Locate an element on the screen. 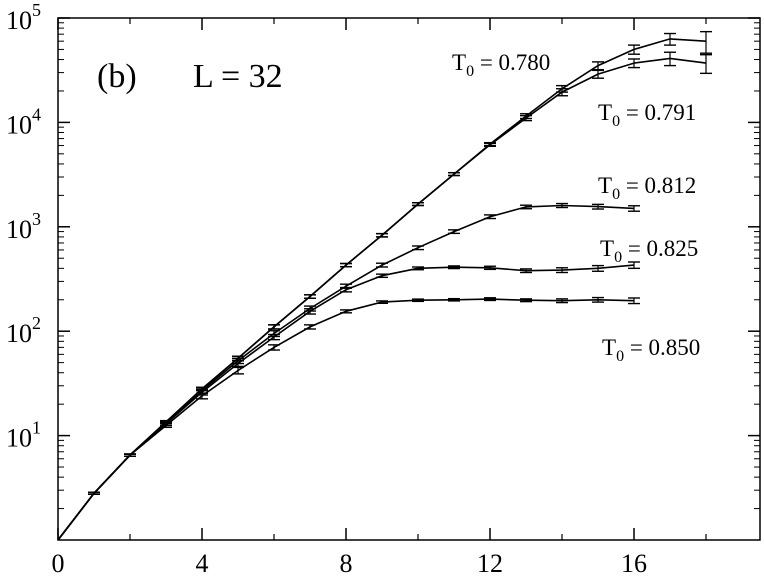 This screenshot has width=764, height=576. y-tick-label: 10⁴ is located at coordinates (23, 121).